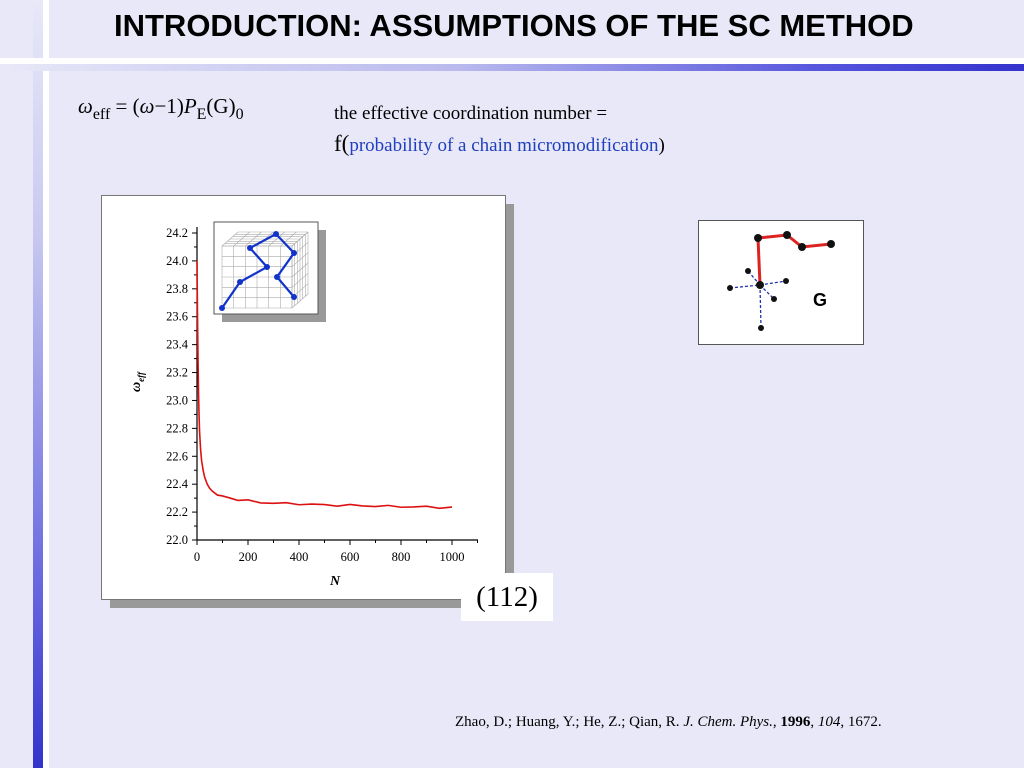 This screenshot has width=1024, height=768. Describe the element at coordinates (794, 259) in the screenshot. I see `red-chain` at that location.